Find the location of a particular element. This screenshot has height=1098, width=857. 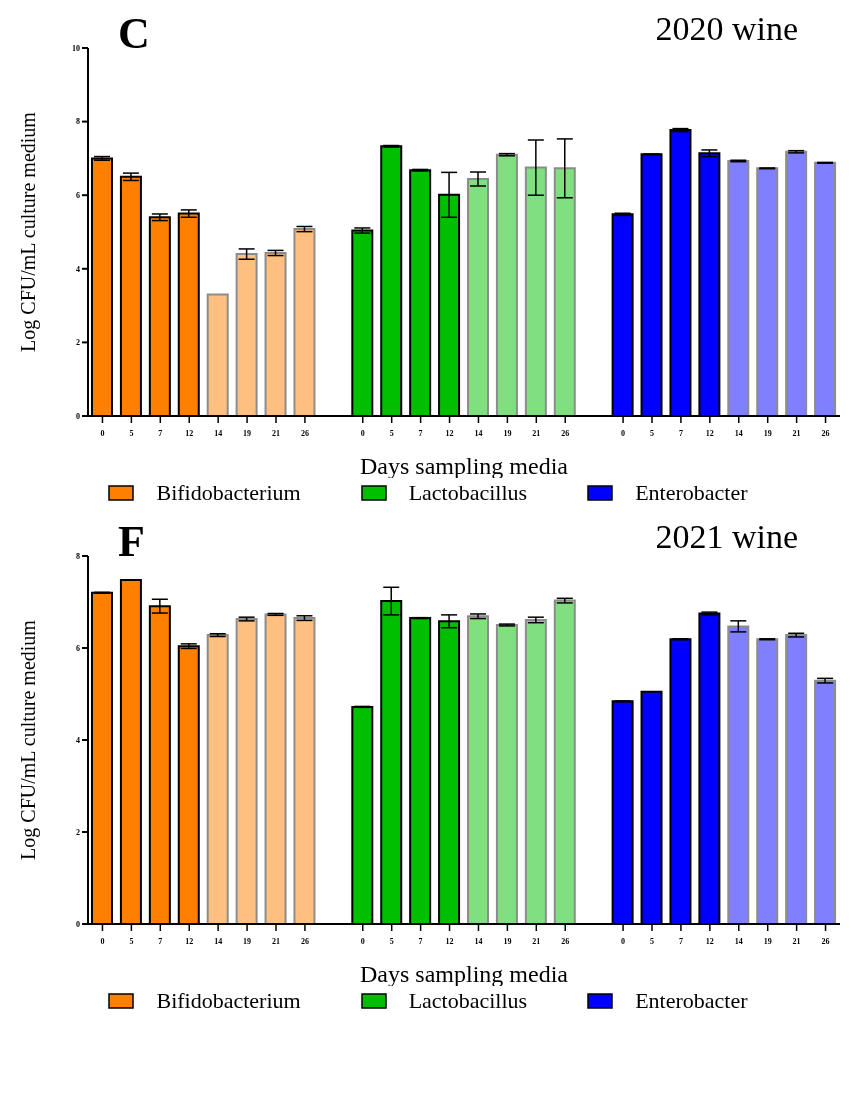

y-tick-label: 10 is located at coordinates (76, 48).